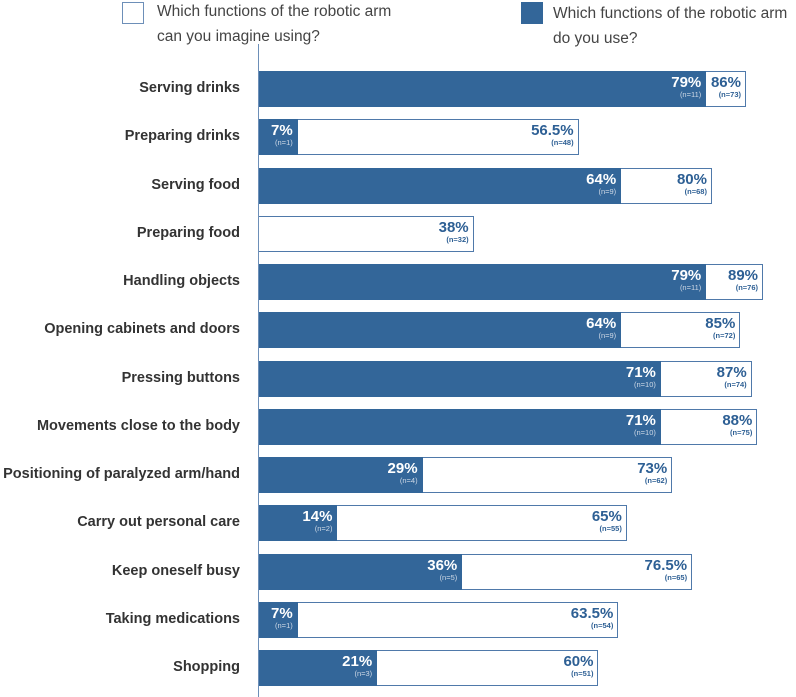 This screenshot has height=697, width=796. Describe the element at coordinates (357, 666) in the screenshot. I see `data-label-use: 21% (n=3)` at that location.